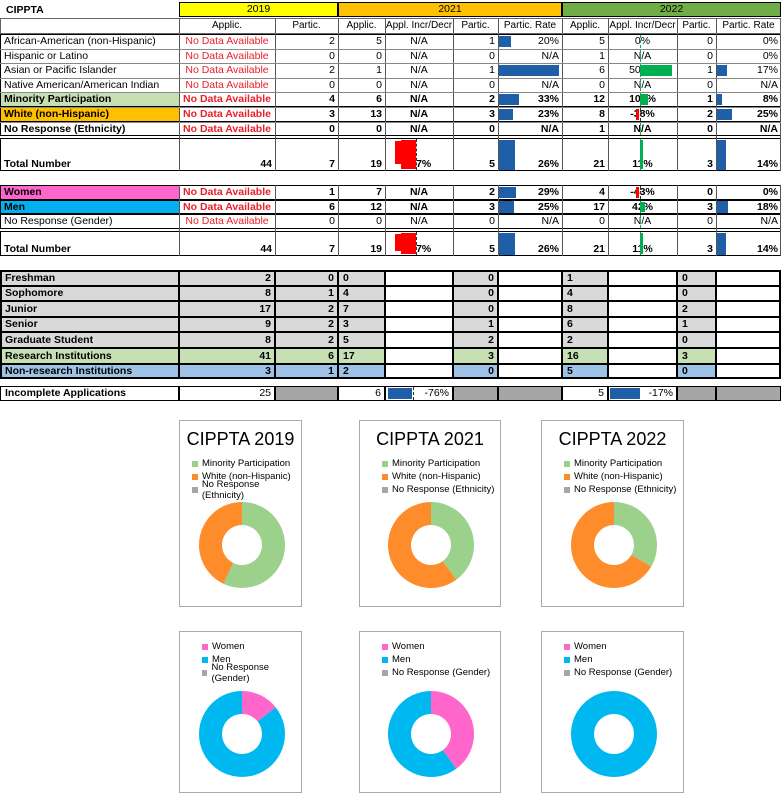 The width and height of the screenshot is (782, 796). What do you see at coordinates (361, 25) in the screenshot?
I see `column-header-a21: Applic.` at bounding box center [361, 25].